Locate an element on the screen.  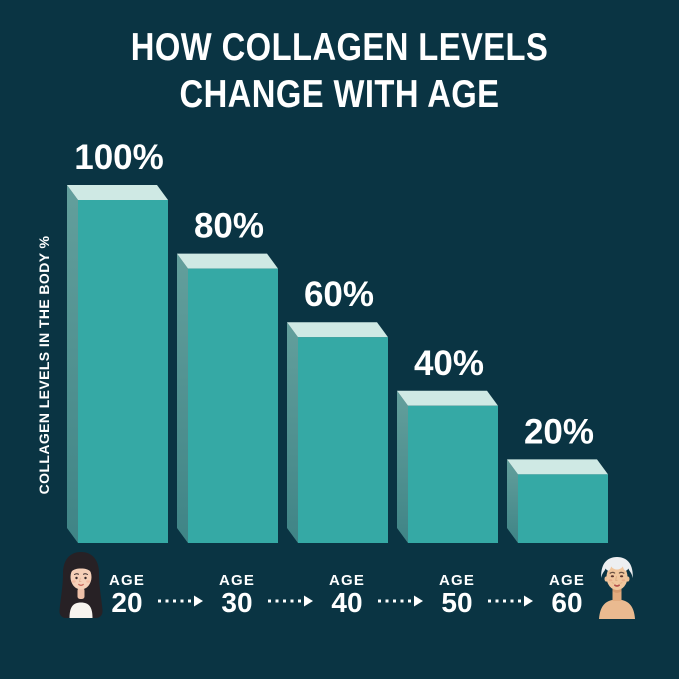
bar-value-label: 20% is located at coordinates (559, 431).